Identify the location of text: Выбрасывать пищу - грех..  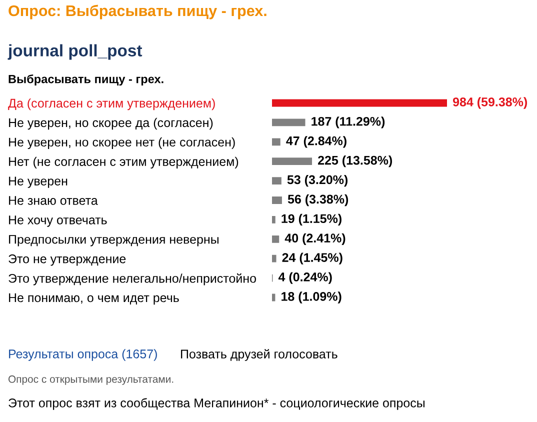
(86, 80).